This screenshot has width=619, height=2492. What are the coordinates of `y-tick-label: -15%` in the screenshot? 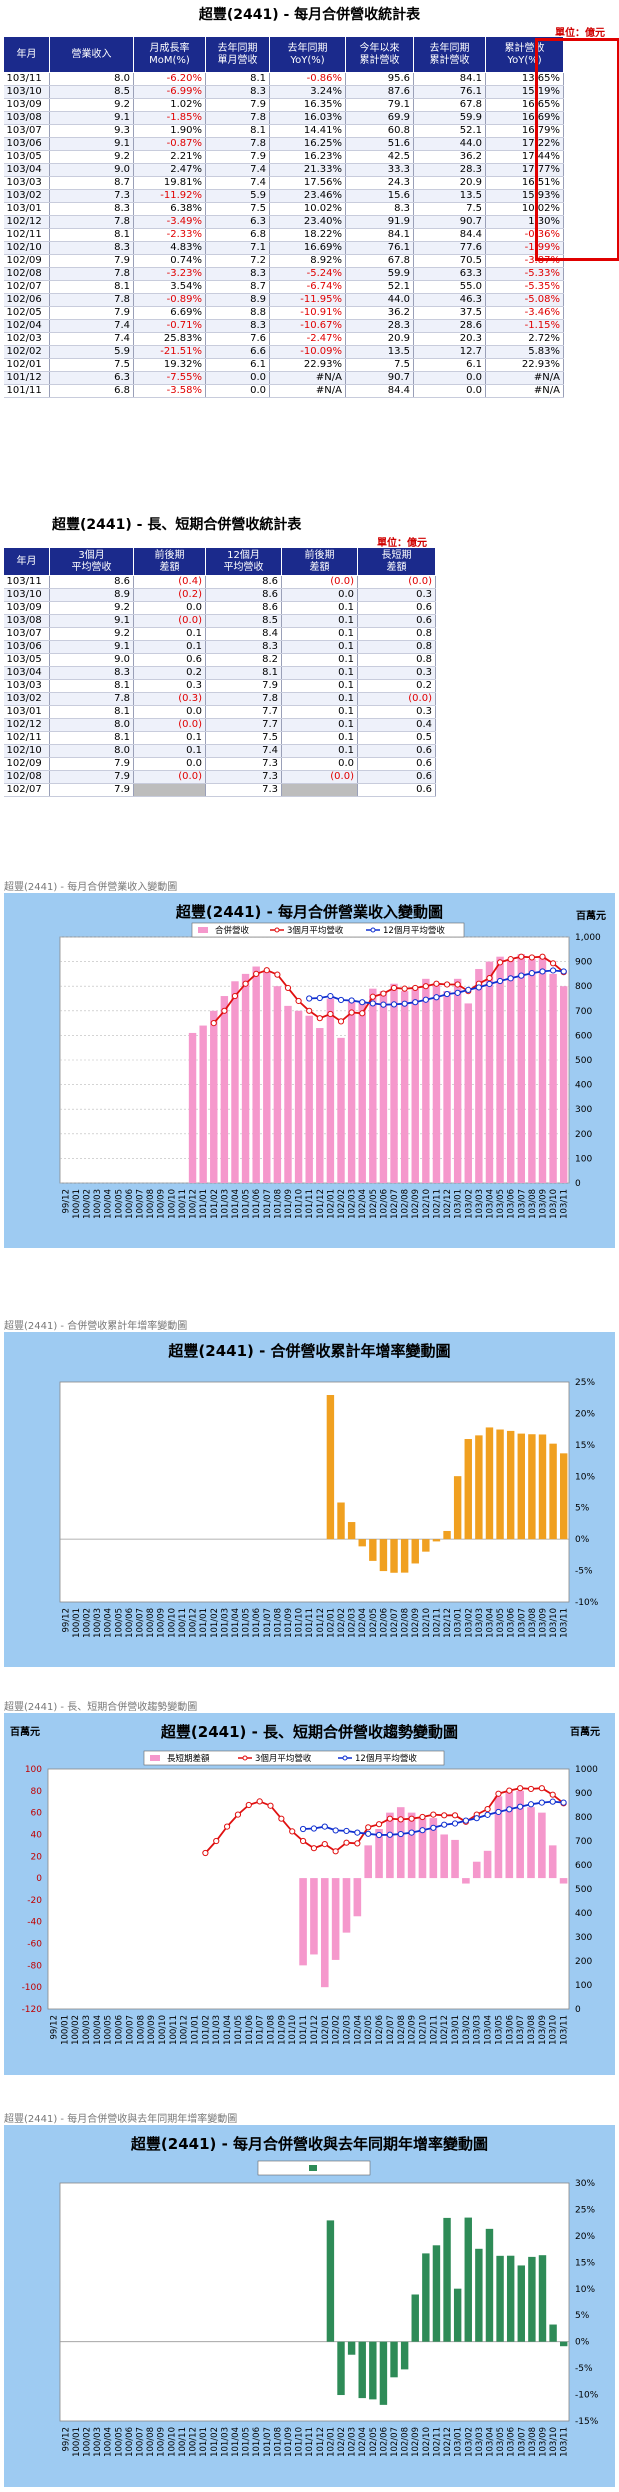 It's located at (587, 2422).